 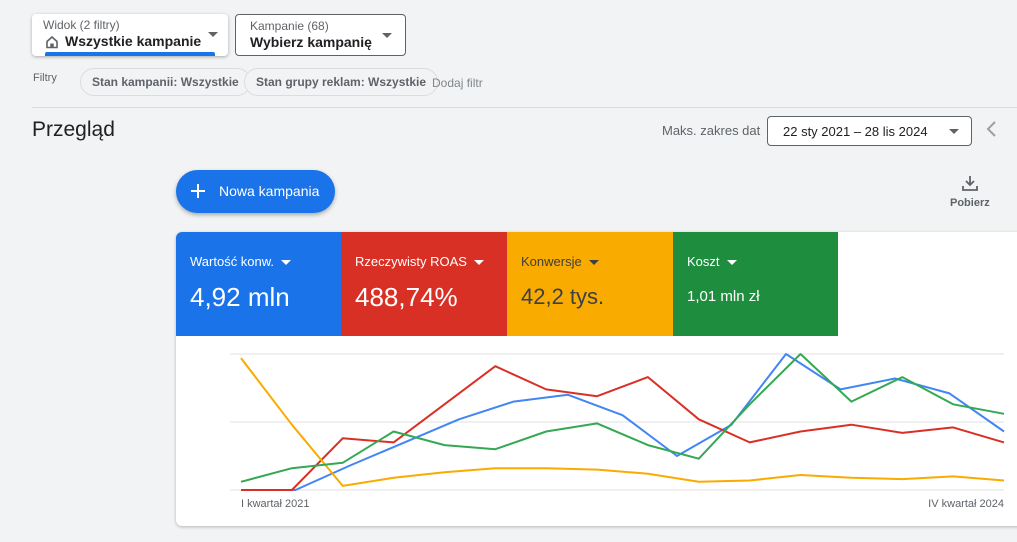 What do you see at coordinates (966, 504) in the screenshot?
I see `x-axis-end-label: IV kwartał 2024` at bounding box center [966, 504].